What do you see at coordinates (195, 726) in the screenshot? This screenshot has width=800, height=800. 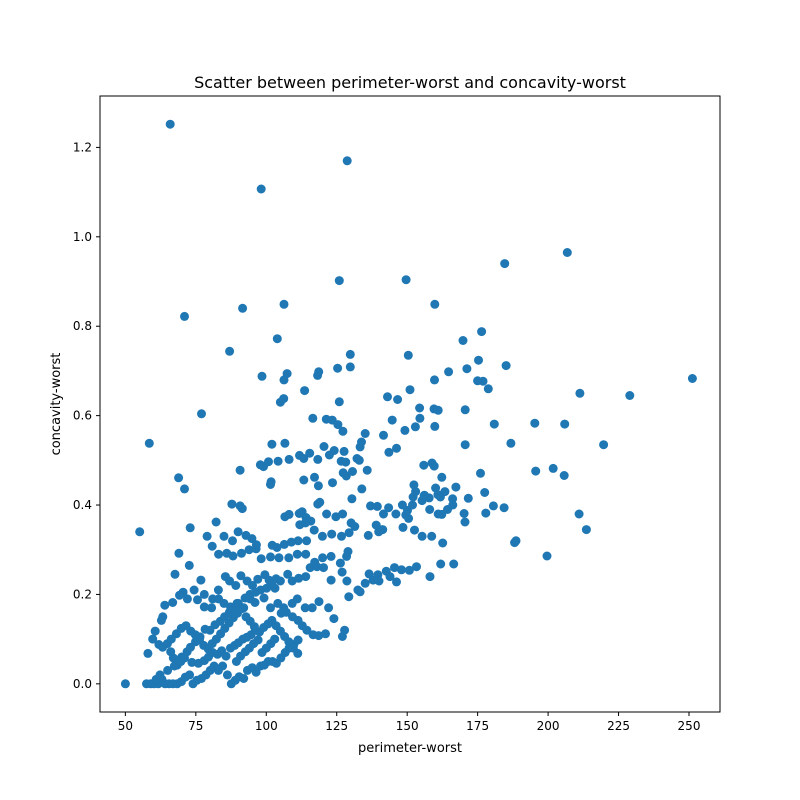 I see `x-tick-label: 75` at bounding box center [195, 726].